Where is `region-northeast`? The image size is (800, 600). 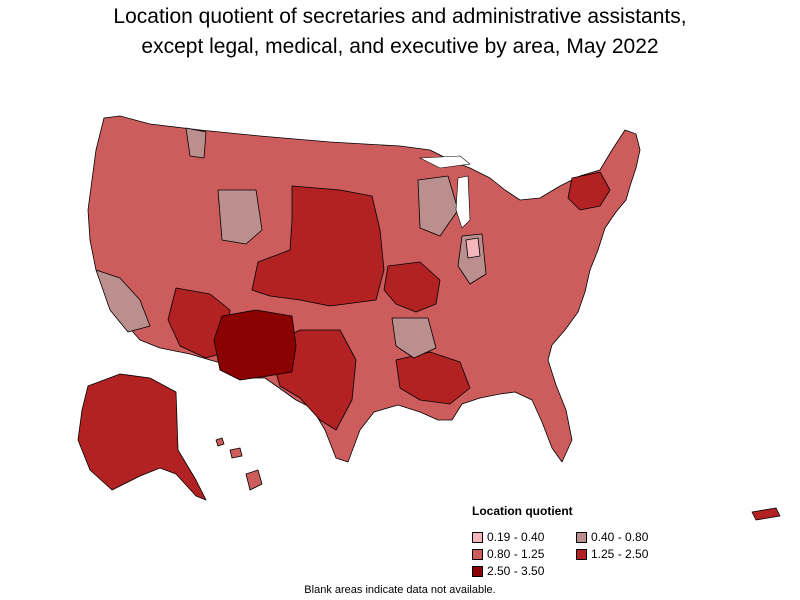 region-northeast is located at coordinates (589, 191).